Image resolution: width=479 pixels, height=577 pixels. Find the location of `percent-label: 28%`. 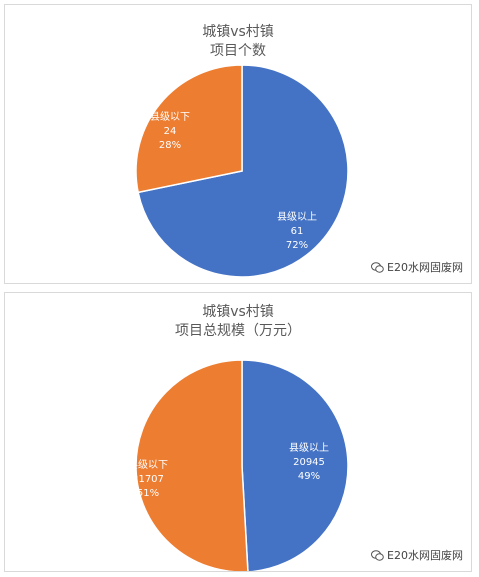

percent-label: 28% is located at coordinates (170, 145).